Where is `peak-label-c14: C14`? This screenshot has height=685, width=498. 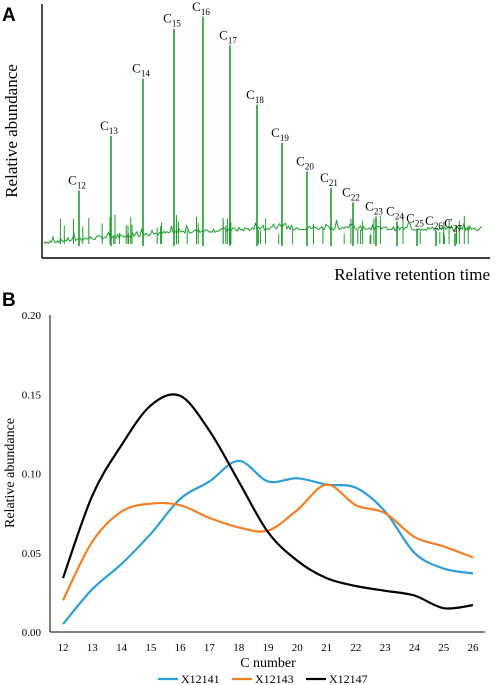 peak-label-c14: C14 is located at coordinates (141, 70).